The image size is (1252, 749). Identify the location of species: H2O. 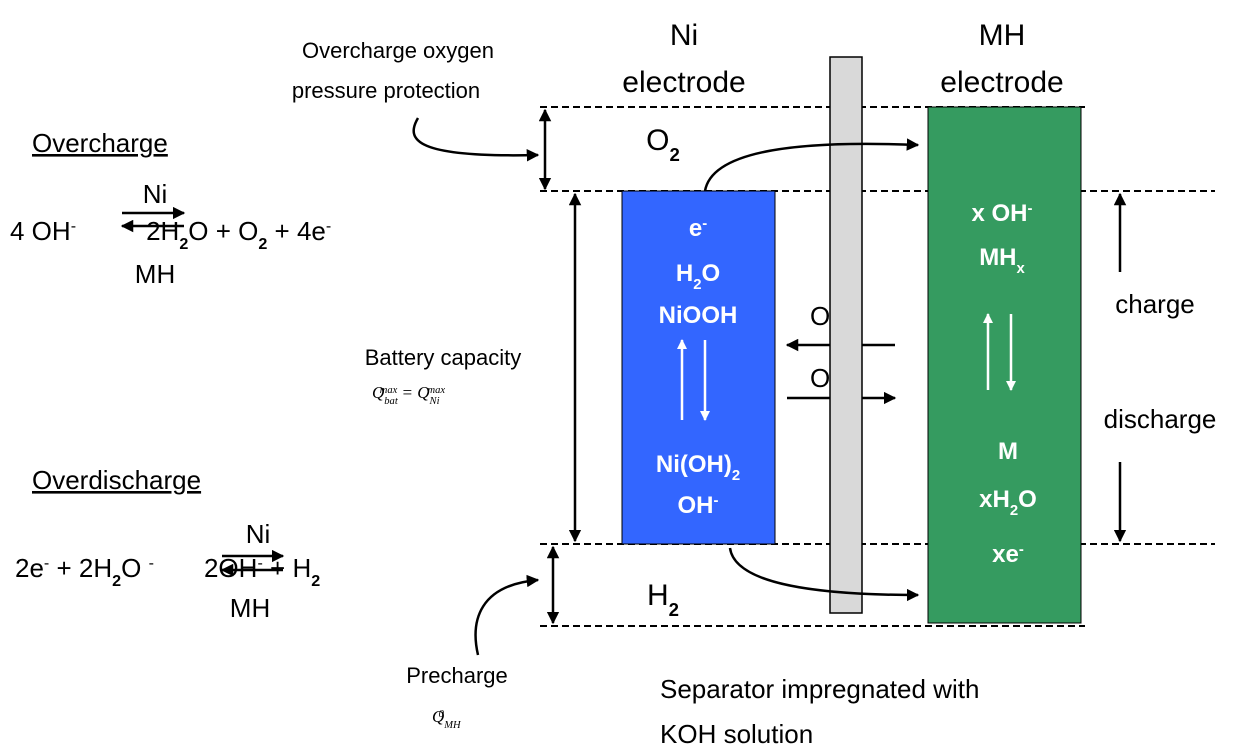
(698, 276).